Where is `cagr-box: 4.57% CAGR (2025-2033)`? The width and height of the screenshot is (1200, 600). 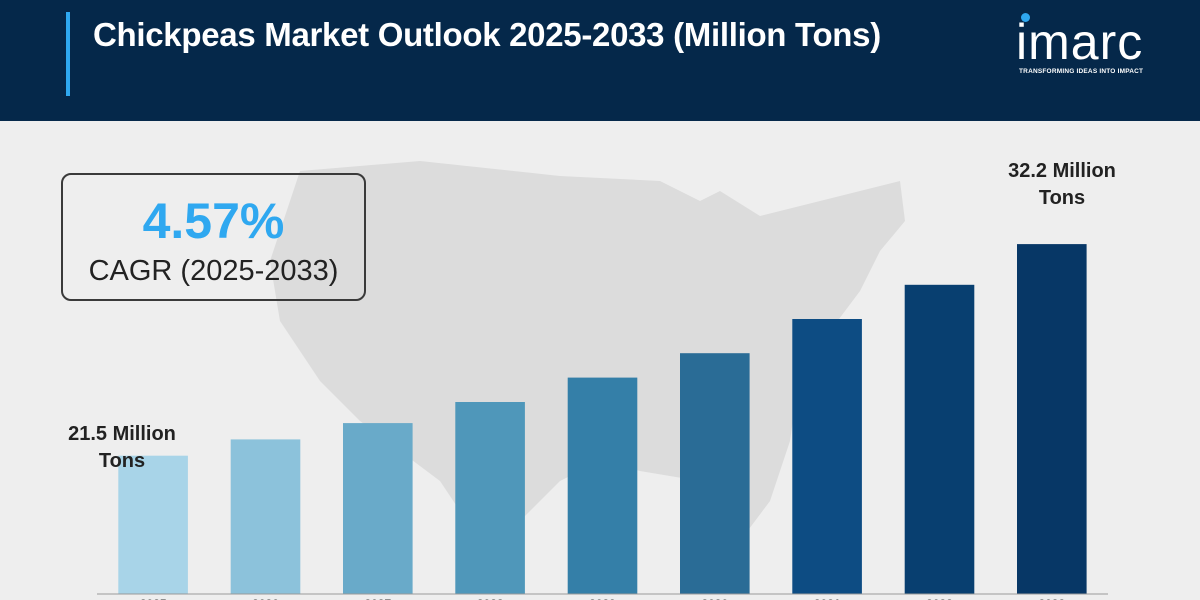
cagr-box: 4.57% CAGR (2025-2033) is located at coordinates (213, 237).